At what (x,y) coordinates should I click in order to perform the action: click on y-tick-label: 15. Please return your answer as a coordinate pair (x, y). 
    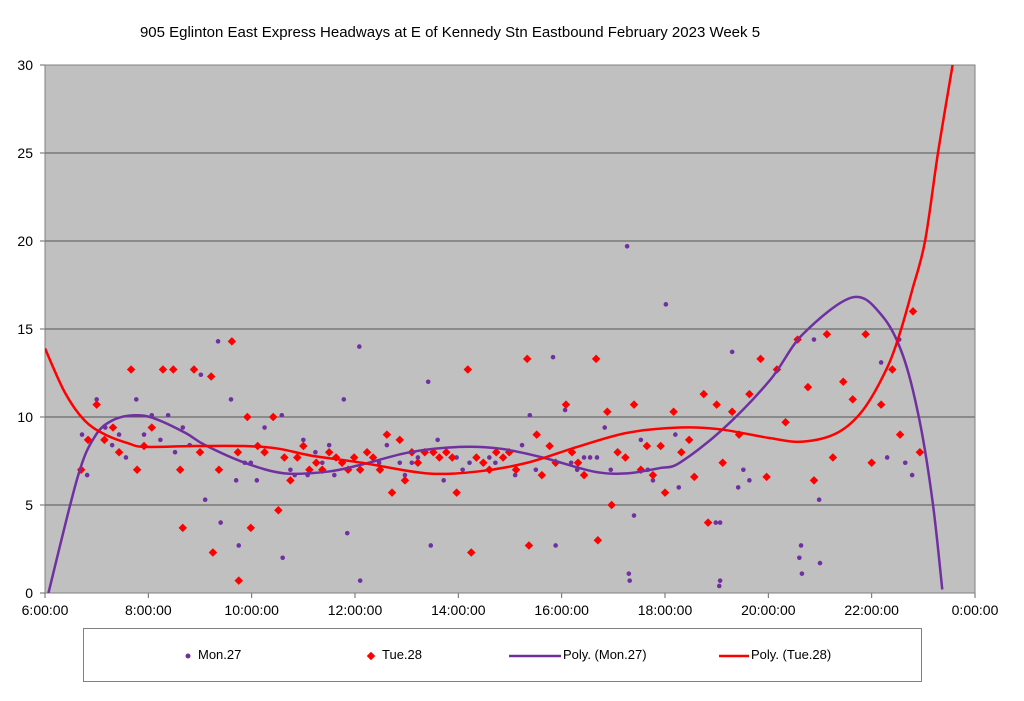
    Looking at the image, I should click on (25, 329).